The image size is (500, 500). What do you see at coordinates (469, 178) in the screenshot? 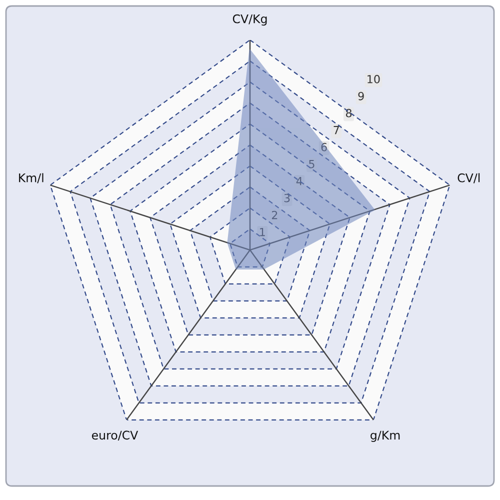
I see `spoke-label: CV/l` at bounding box center [469, 178].